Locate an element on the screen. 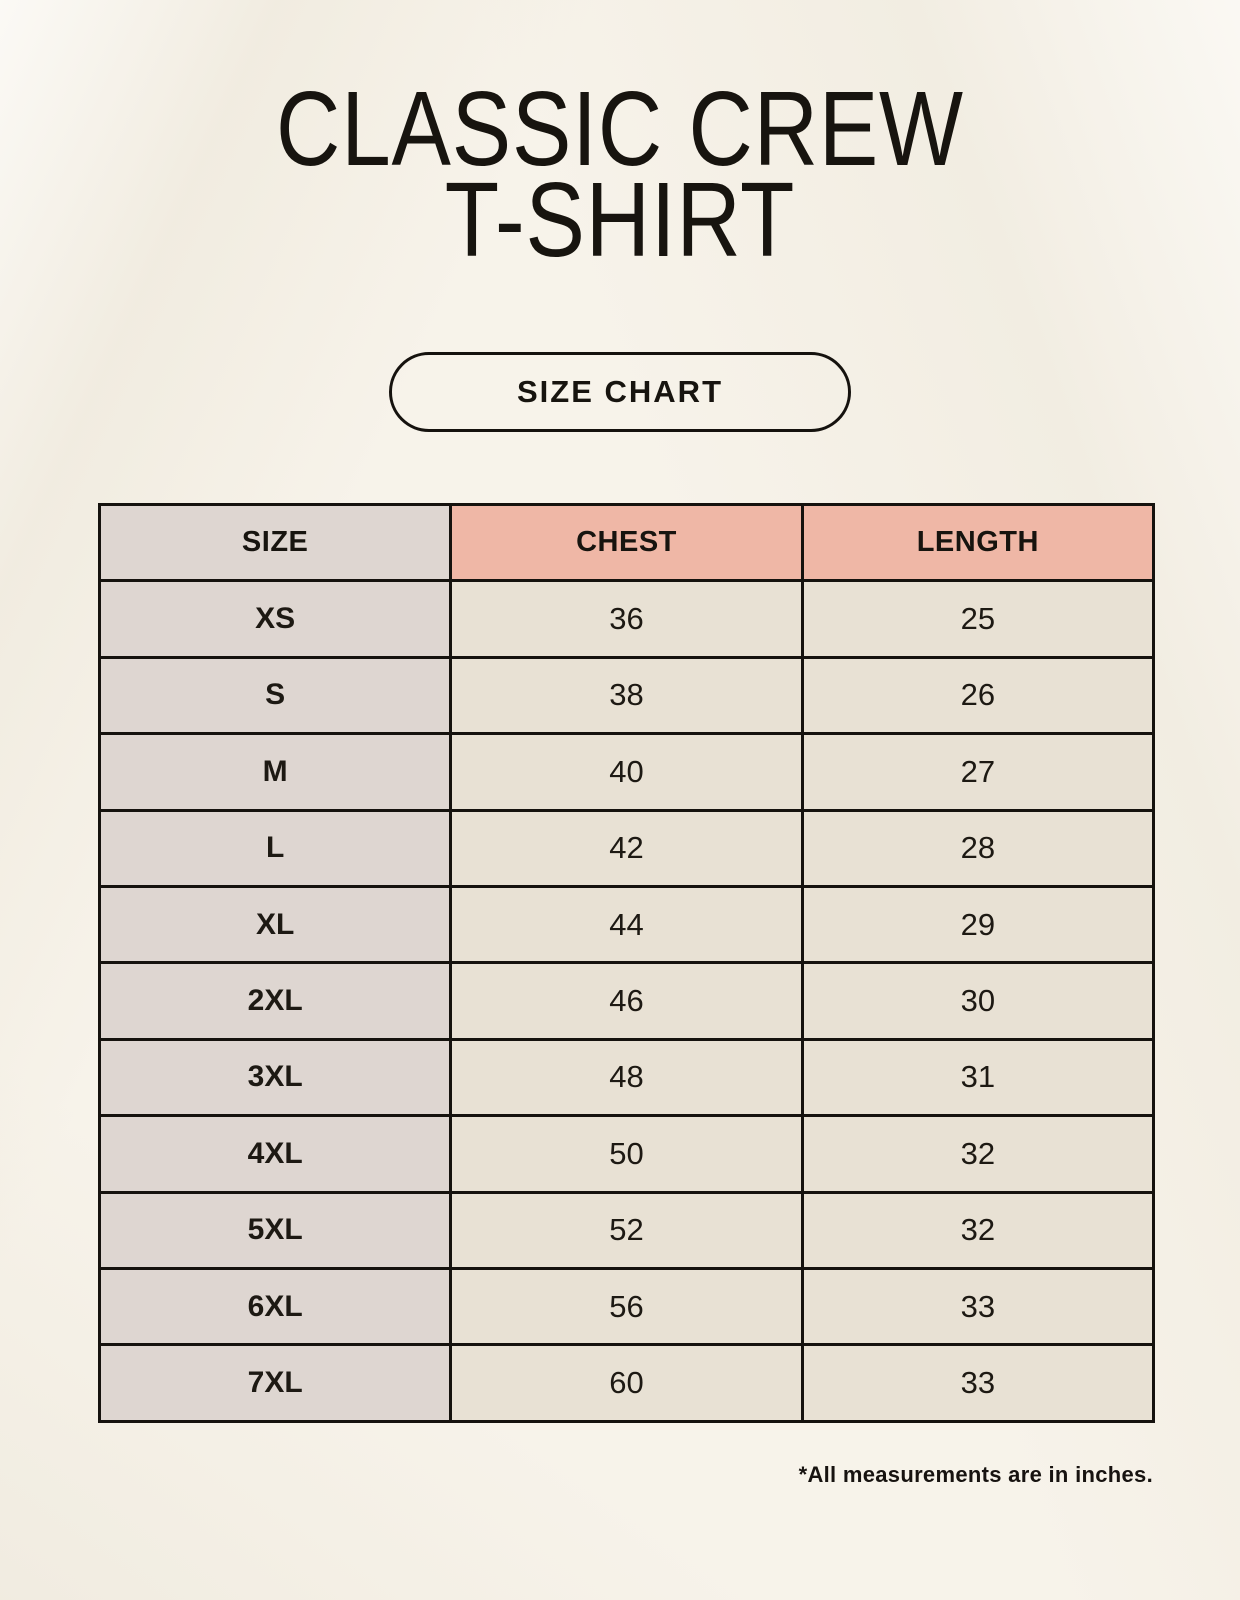 The width and height of the screenshot is (1240, 1600). table-header-row: SIZE CHEST LENGTH is located at coordinates (626, 542).